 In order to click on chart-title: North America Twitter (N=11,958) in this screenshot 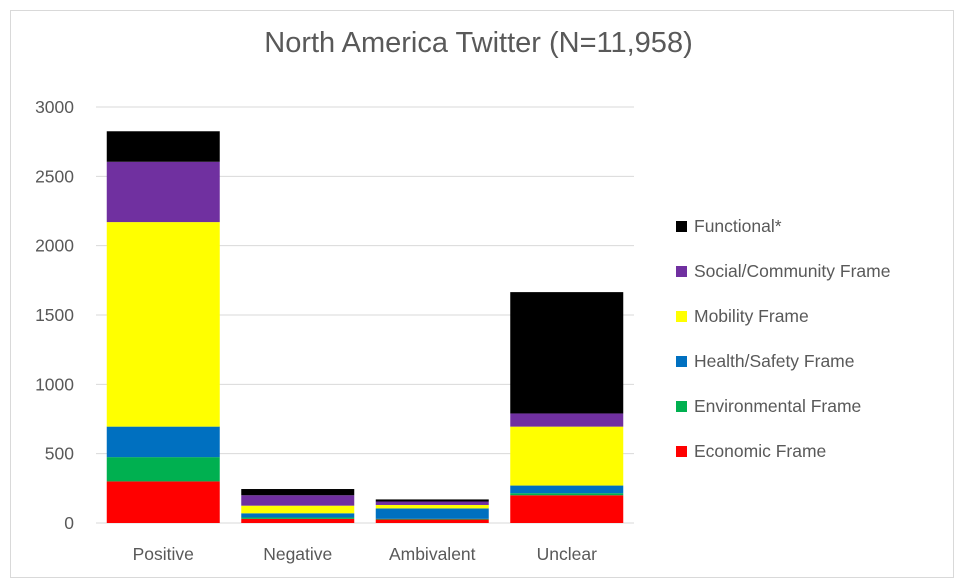, I will do `click(478, 43)`.